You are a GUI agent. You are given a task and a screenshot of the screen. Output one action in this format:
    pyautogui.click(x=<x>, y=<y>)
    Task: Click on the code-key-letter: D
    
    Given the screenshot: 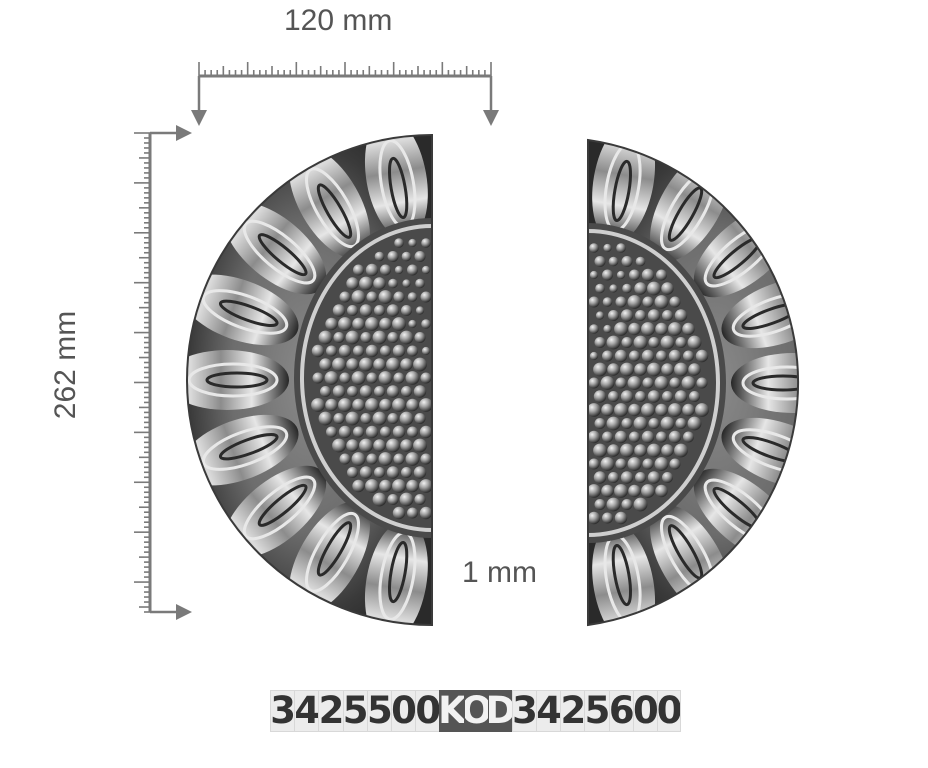 What is the action you would take?
    pyautogui.click(x=499, y=711)
    